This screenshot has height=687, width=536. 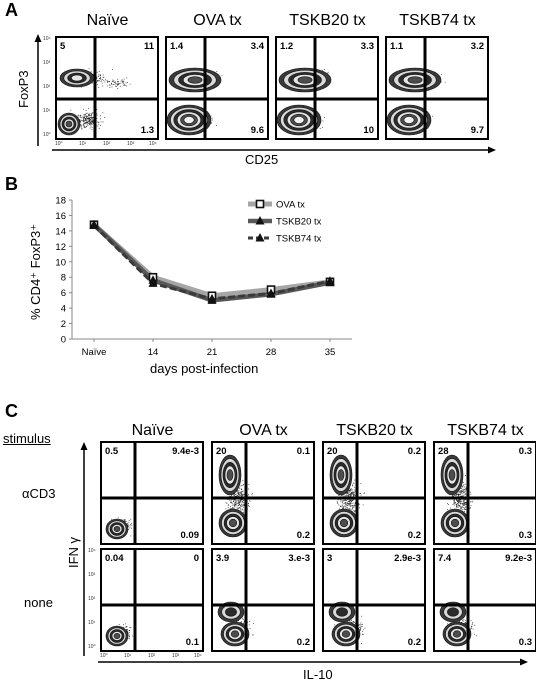 I want to click on legend-label: TSKB20 tx, so click(x=299, y=222).